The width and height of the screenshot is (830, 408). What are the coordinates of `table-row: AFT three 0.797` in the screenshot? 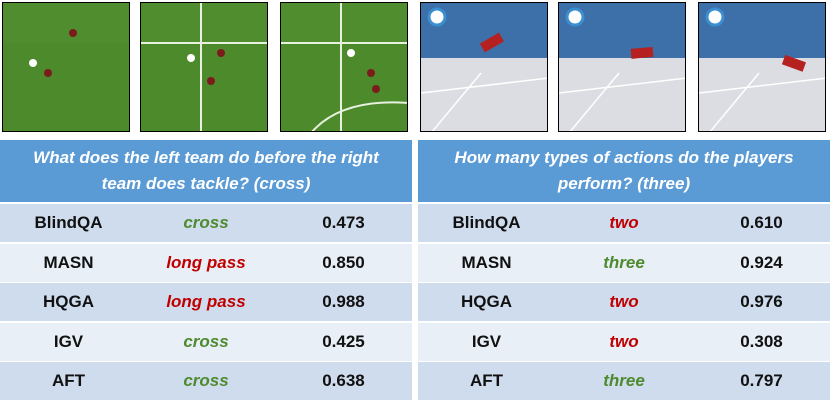 It's located at (624, 381).